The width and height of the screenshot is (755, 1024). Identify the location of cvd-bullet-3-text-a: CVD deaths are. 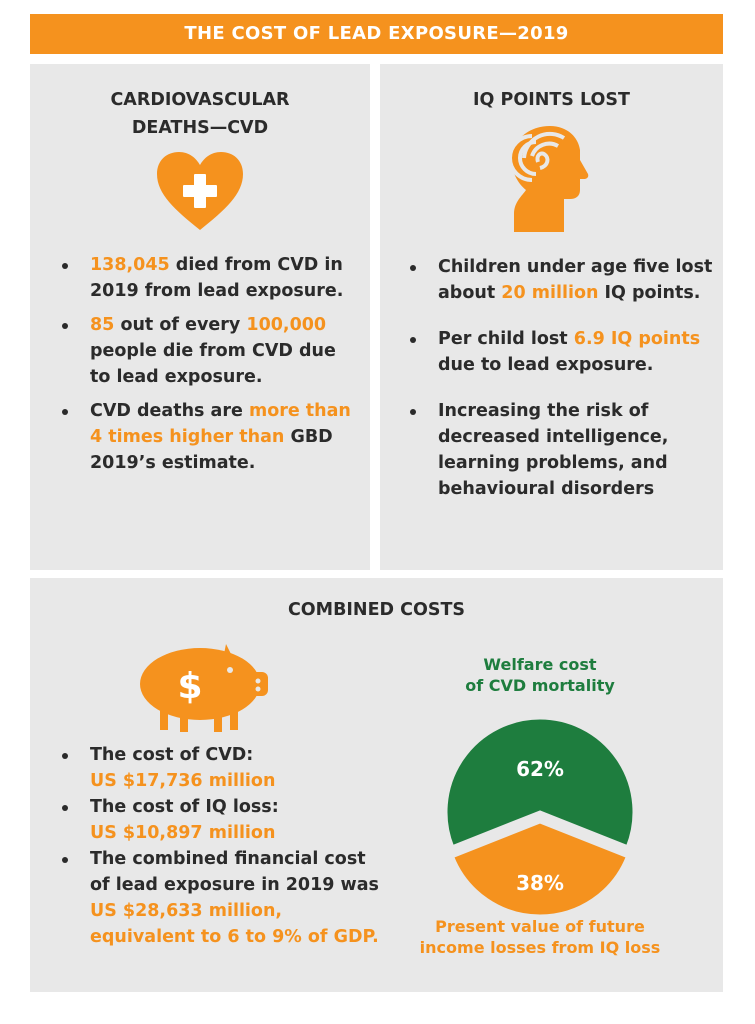
(169, 411).